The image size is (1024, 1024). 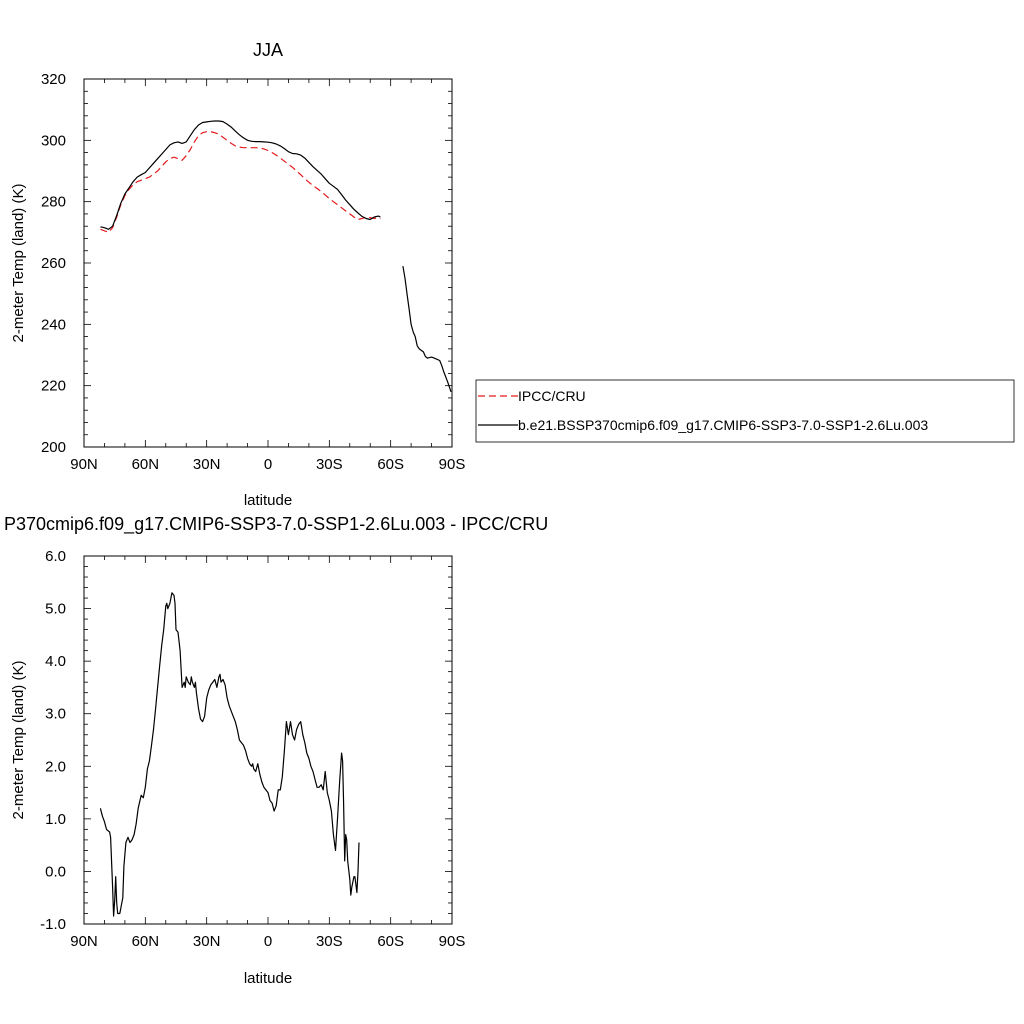 I want to click on bottom-x-axis-label: latitude, so click(x=268, y=978).